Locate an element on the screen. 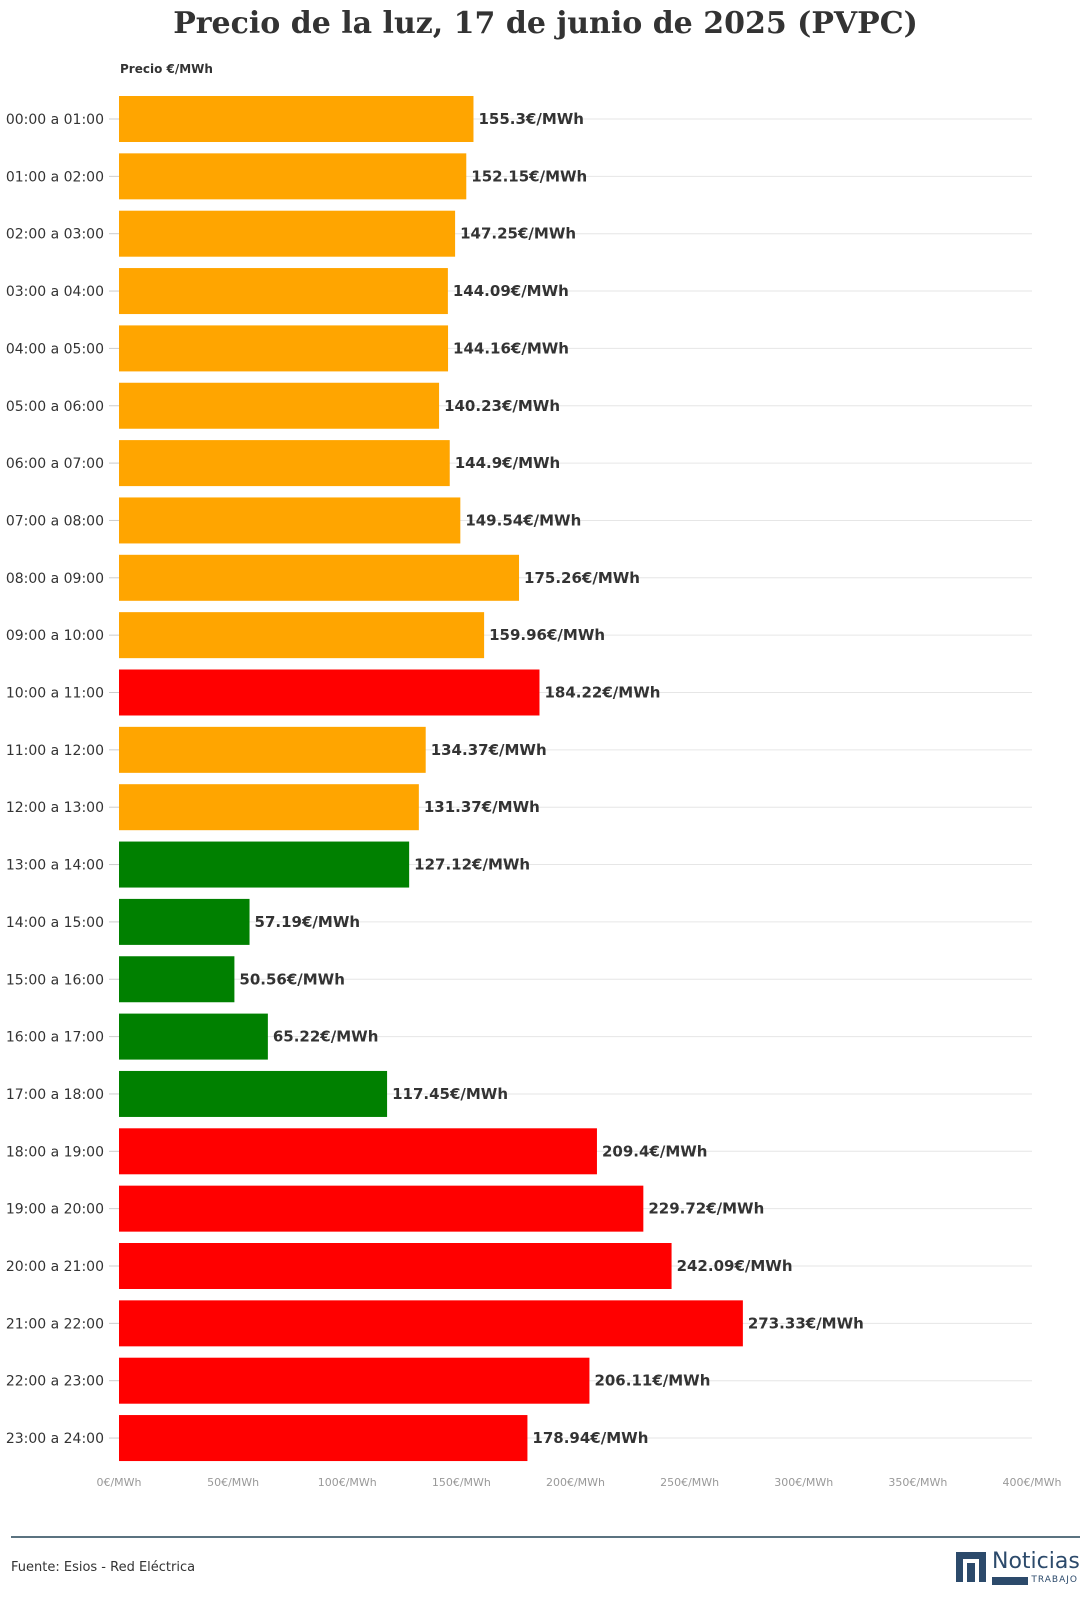 Image resolution: width=1091 pixels, height=1600 pixels. category-label: 06:00 a 07:00 is located at coordinates (55, 464).